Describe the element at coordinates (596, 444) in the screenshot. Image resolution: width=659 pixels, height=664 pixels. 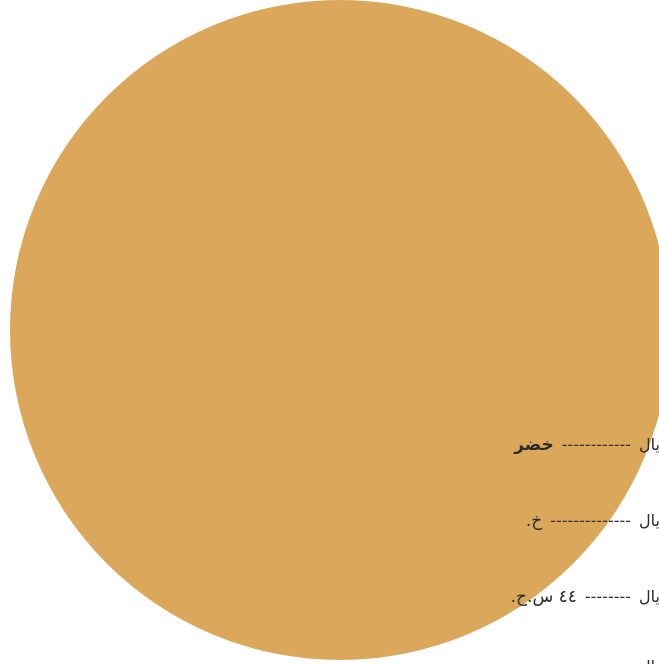
I see `item-leader: ------------` at that location.